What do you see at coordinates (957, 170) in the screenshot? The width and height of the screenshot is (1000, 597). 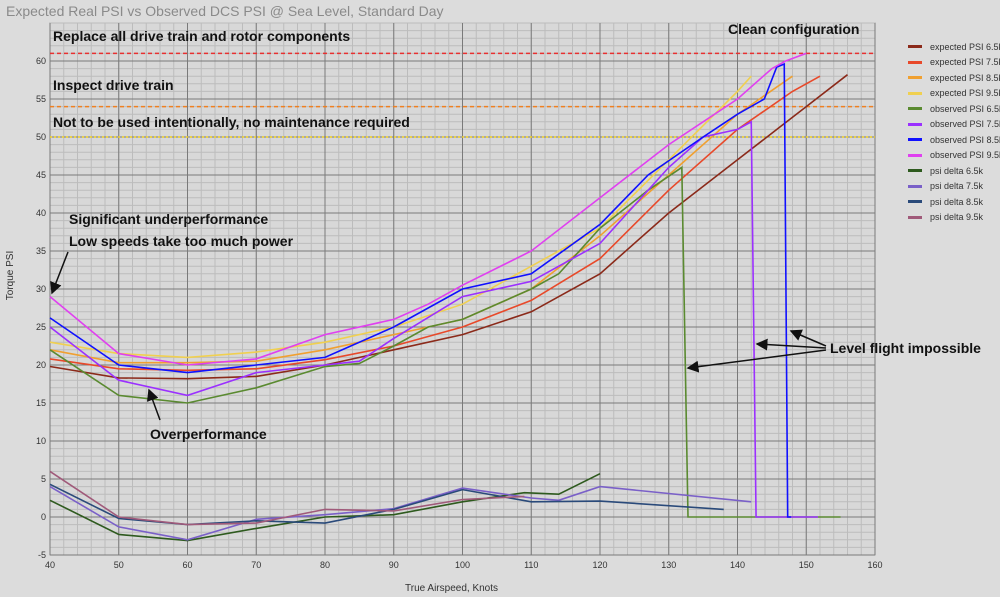 I see `legend-label: psi delta 6.5k` at bounding box center [957, 170].